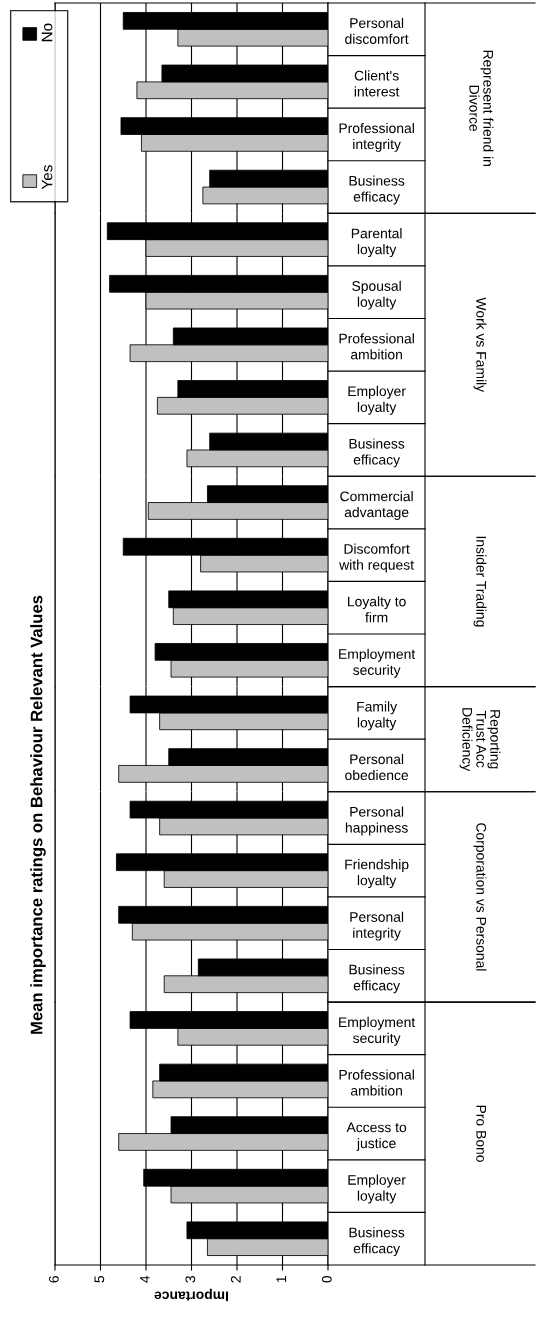 The image size is (536, 1331). I want to click on y-tick-label: Spousal loyalty, so click(376, 295).